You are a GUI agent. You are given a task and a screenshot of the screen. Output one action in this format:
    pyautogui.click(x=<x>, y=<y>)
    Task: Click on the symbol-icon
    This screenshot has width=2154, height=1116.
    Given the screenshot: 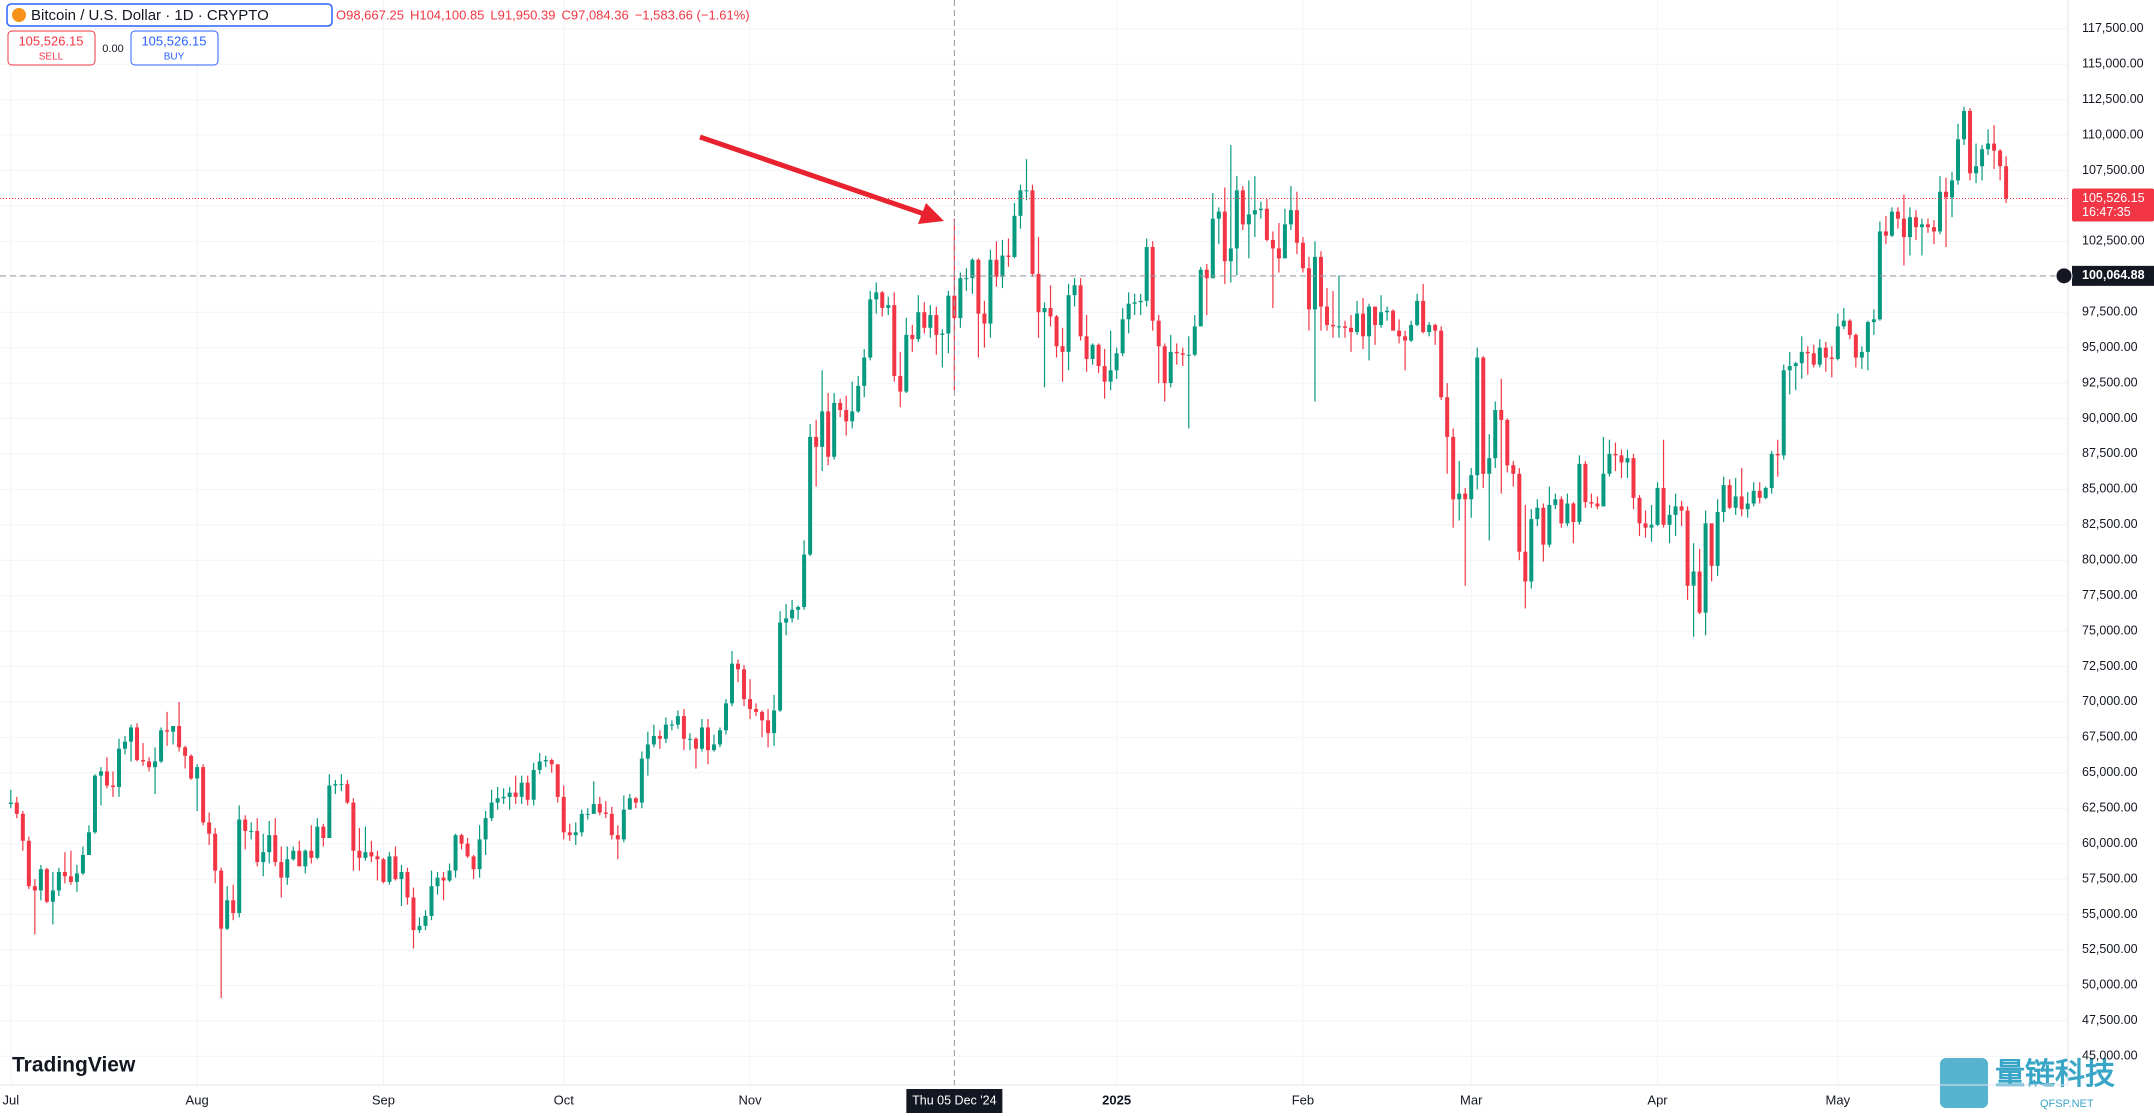 What is the action you would take?
    pyautogui.click(x=19, y=15)
    